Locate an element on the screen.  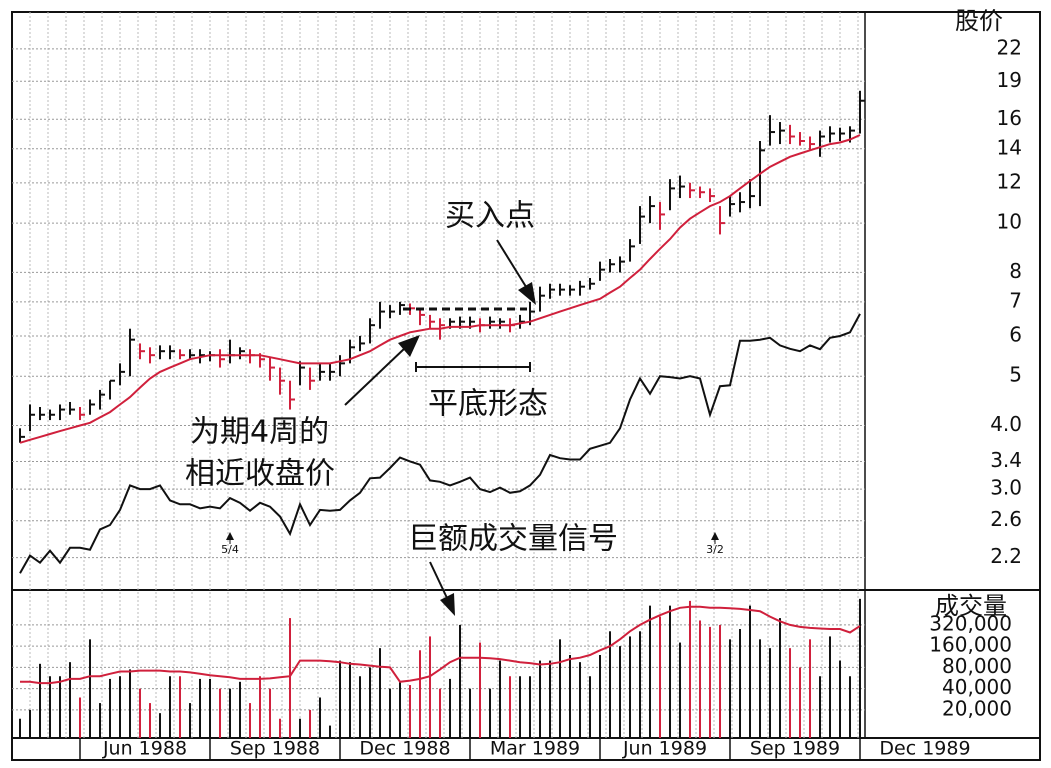
y-tick-label: 8 is located at coordinates (1015, 271).